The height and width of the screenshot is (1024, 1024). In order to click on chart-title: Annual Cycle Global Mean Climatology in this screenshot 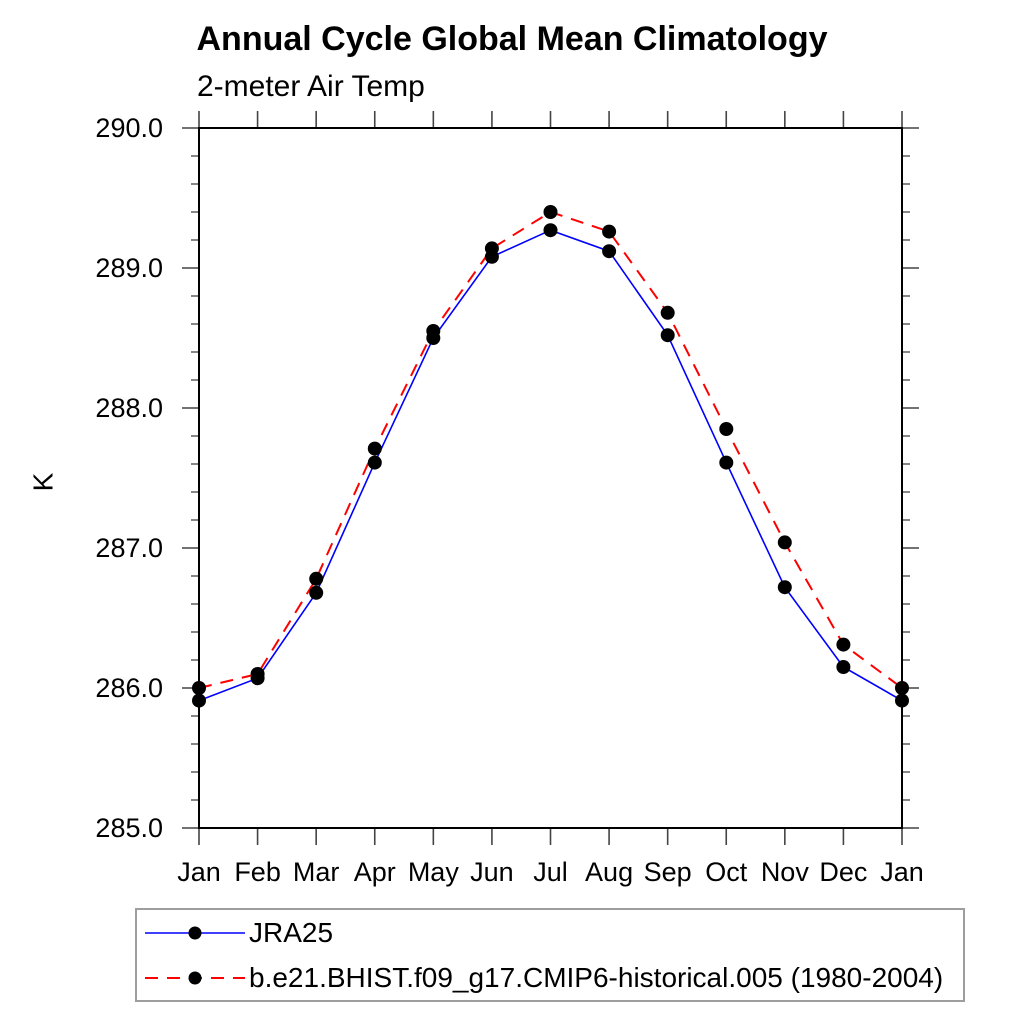, I will do `click(512, 39)`.